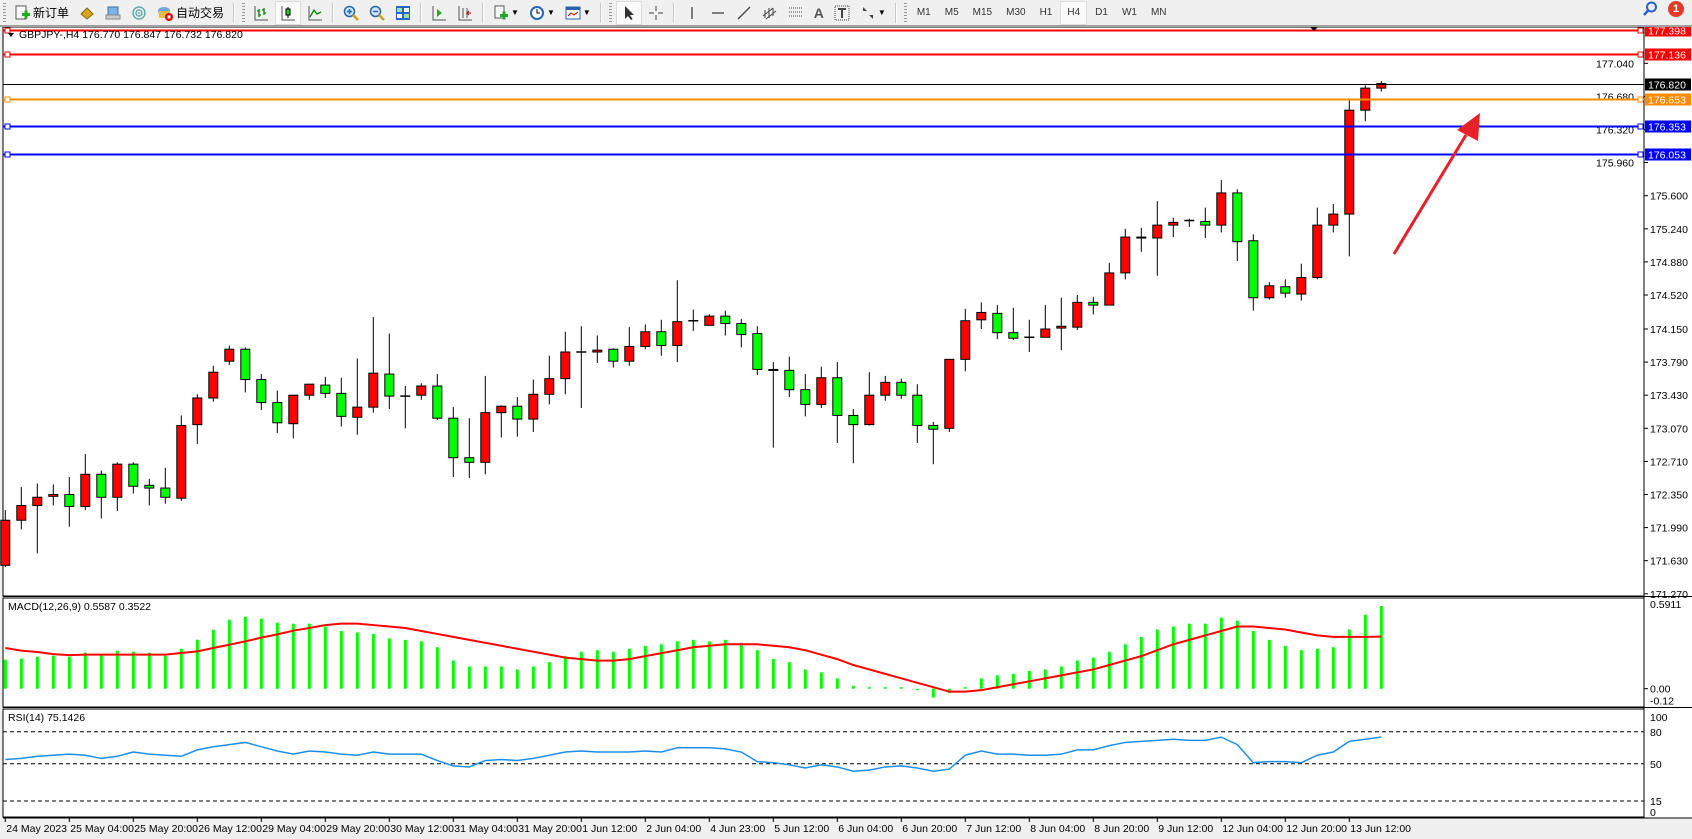  What do you see at coordinates (439, 13) in the screenshot?
I see `chart-shift-button` at bounding box center [439, 13].